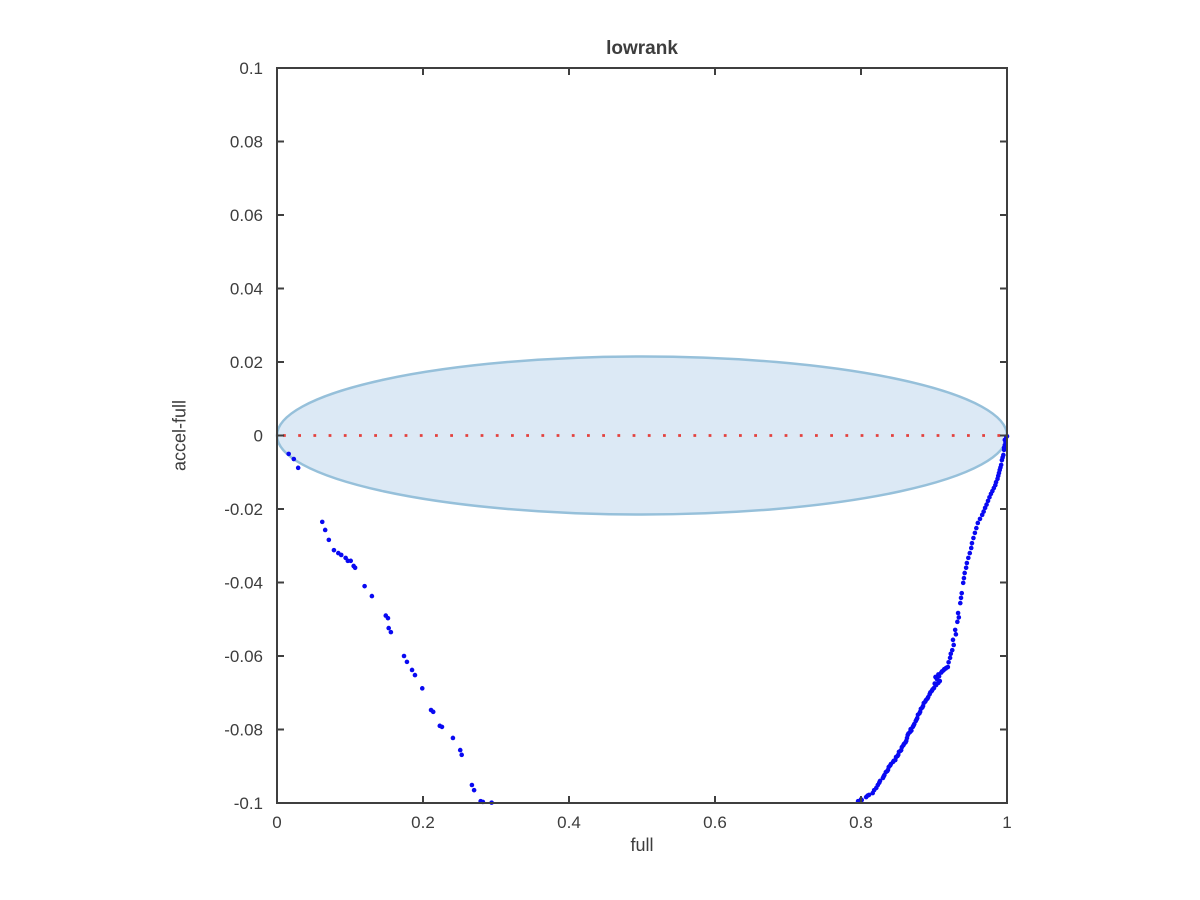 The image size is (1200, 900). Describe the element at coordinates (642, 845) in the screenshot. I see `x-axis-label: full` at that location.